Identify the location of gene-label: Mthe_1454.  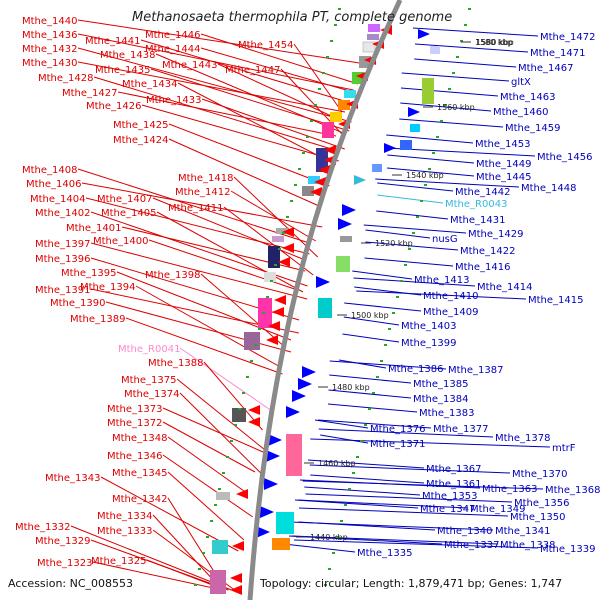
(266, 45).